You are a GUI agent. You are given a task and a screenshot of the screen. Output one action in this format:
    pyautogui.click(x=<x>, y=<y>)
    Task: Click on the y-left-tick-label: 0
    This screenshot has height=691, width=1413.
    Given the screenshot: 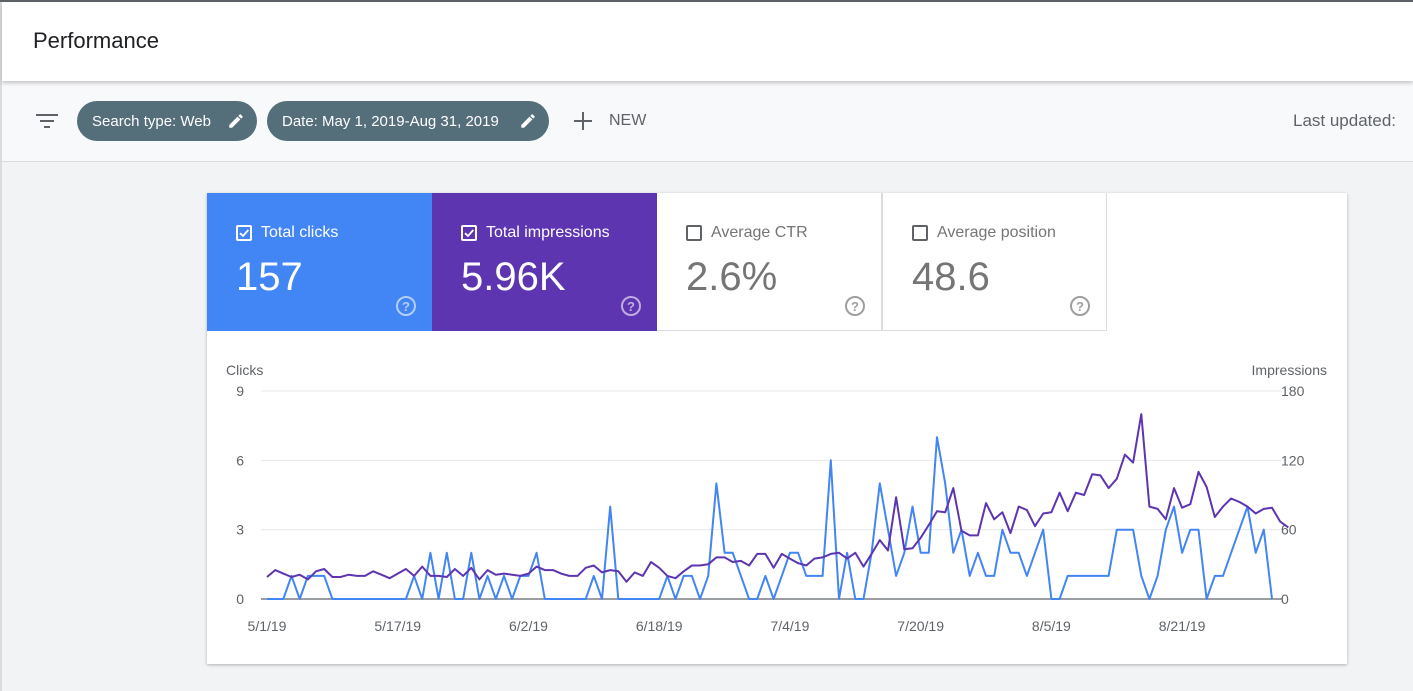 What is the action you would take?
    pyautogui.click(x=240, y=599)
    